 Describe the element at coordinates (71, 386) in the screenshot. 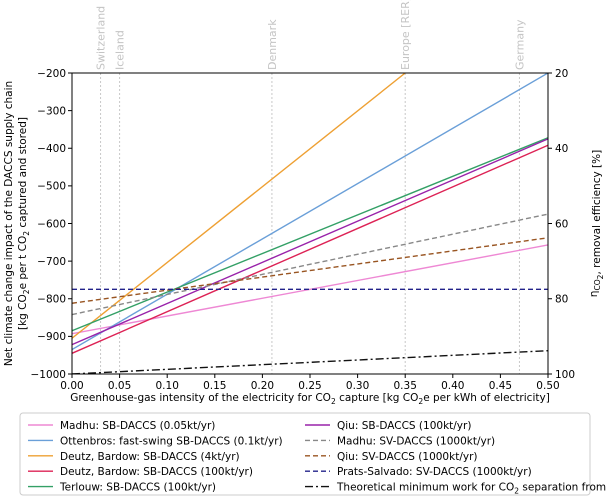

I see `x-tick-label: 0.00` at that location.